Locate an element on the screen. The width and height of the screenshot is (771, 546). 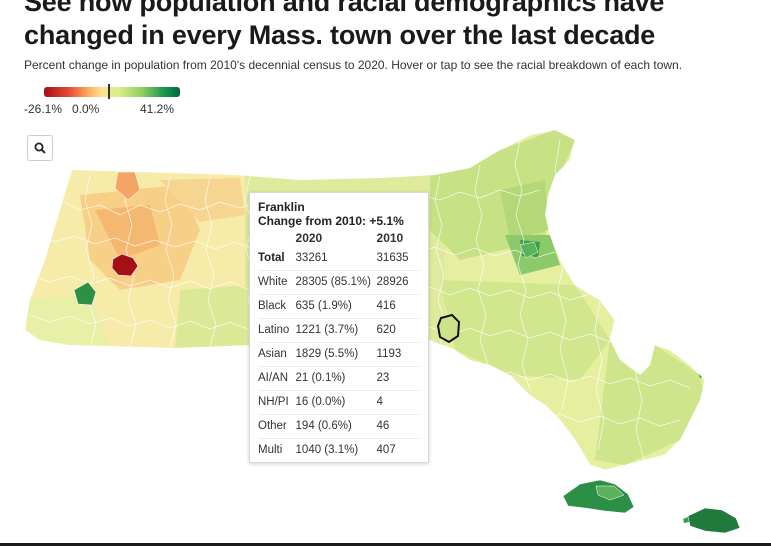
color-legend: -26.1% 0.0% 41.2% is located at coordinates (104, 101).